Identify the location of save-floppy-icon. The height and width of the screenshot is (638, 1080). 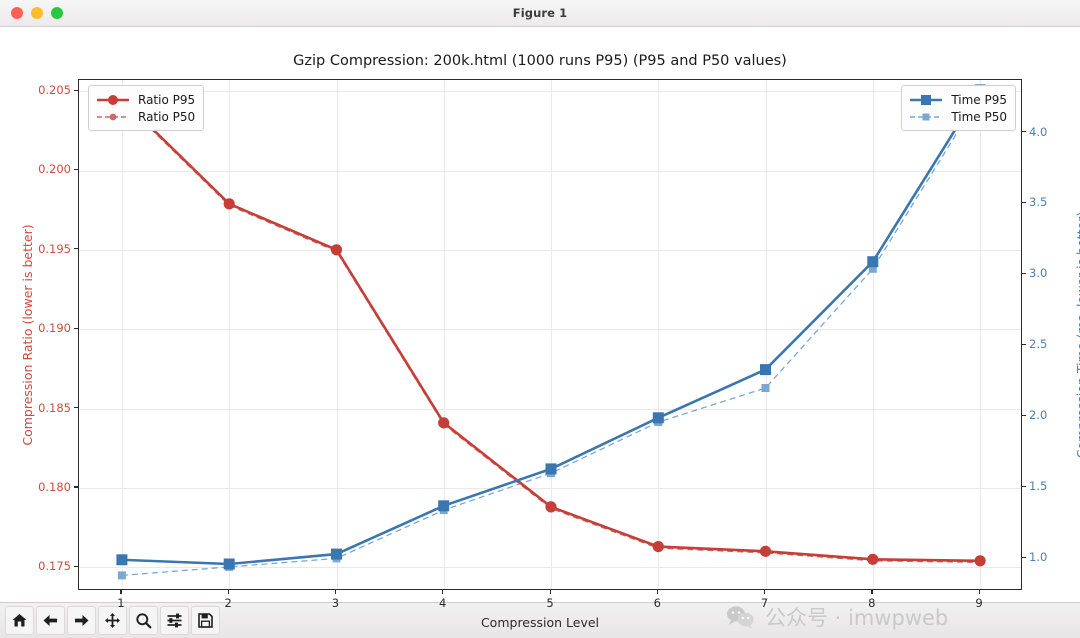
(205, 620).